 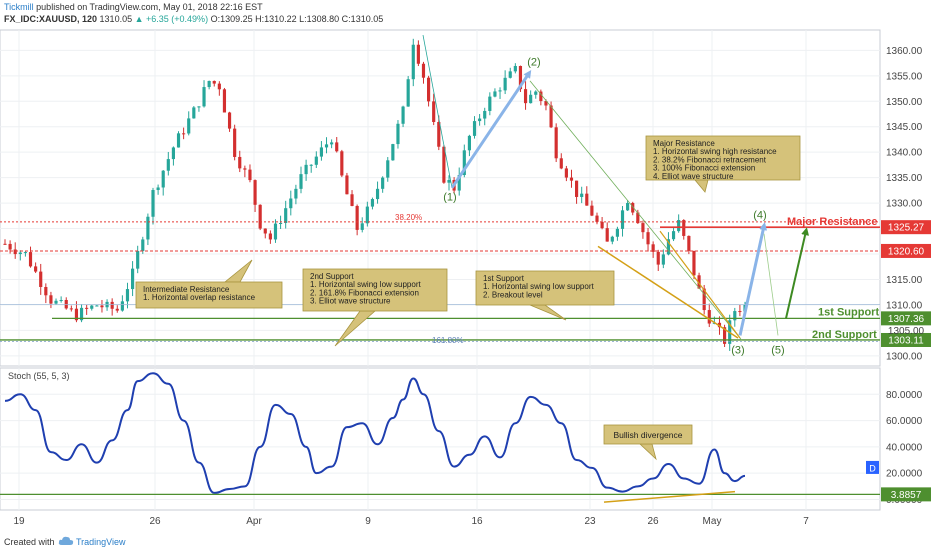 What do you see at coordinates (904, 51) in the screenshot?
I see `y-tick-label: 1360.00` at bounding box center [904, 51].